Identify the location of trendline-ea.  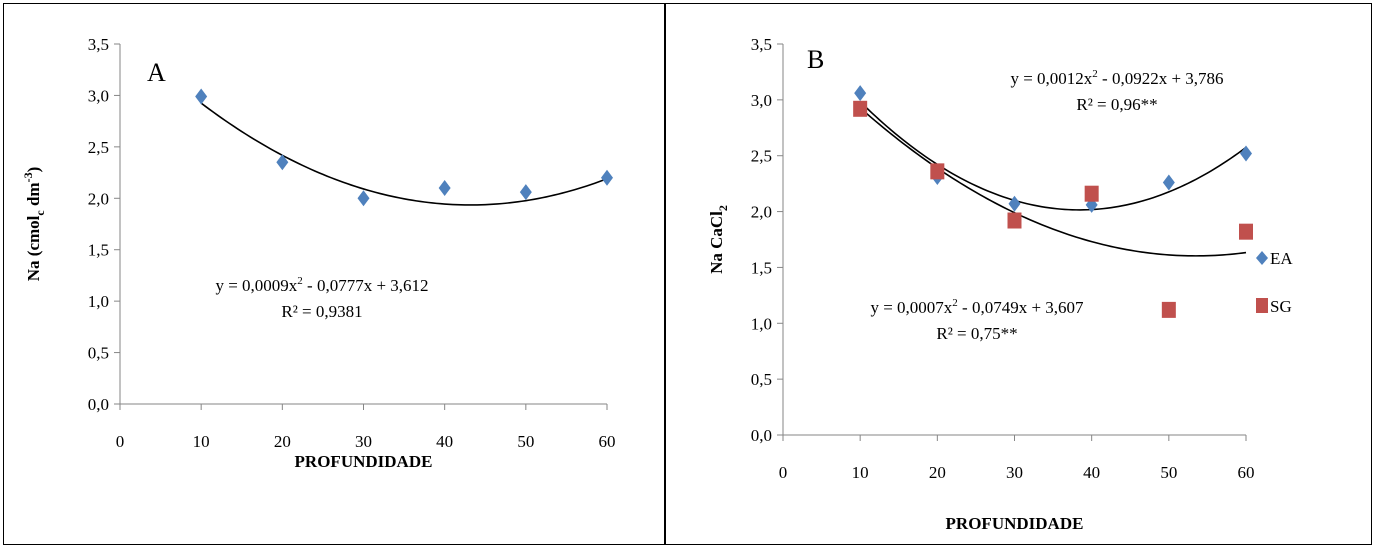
(1053, 156).